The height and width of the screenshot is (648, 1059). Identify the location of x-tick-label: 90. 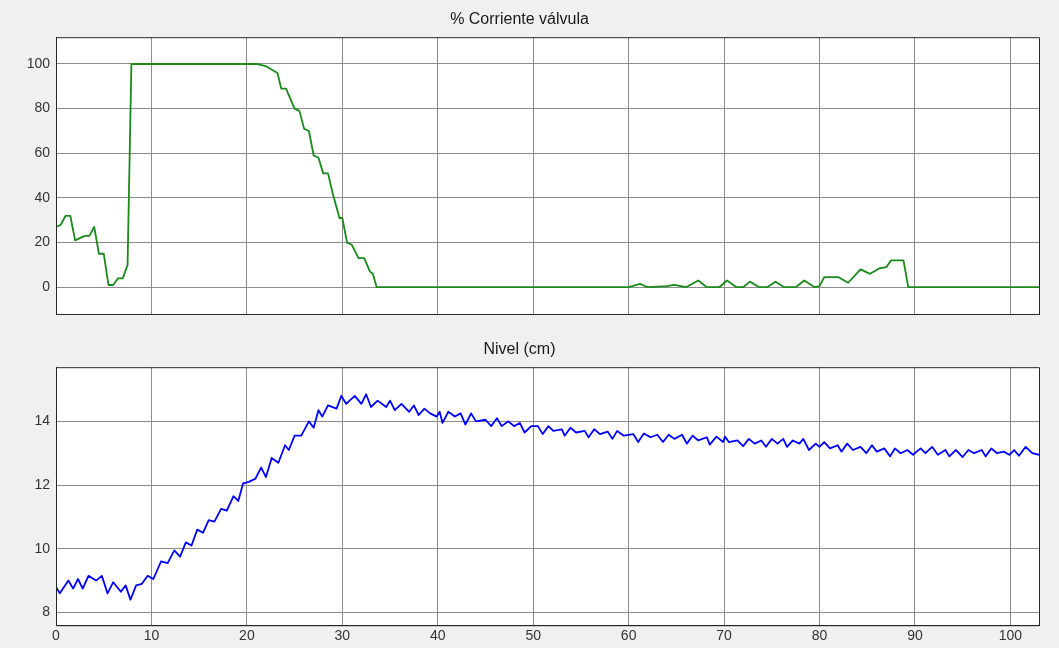
(915, 635).